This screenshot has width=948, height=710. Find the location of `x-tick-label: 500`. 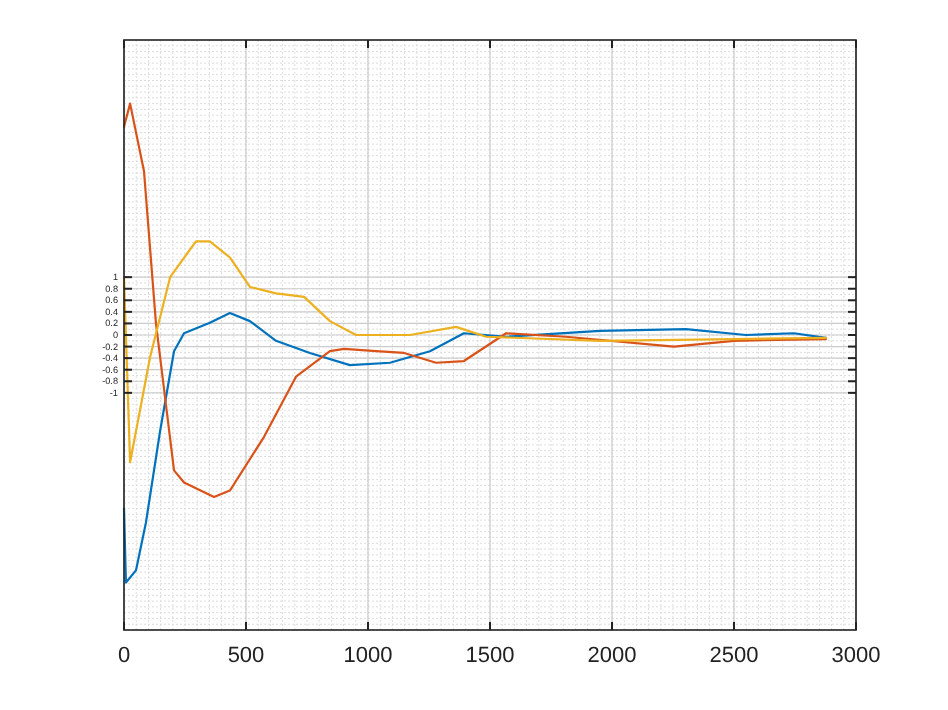

x-tick-label: 500 is located at coordinates (246, 656).